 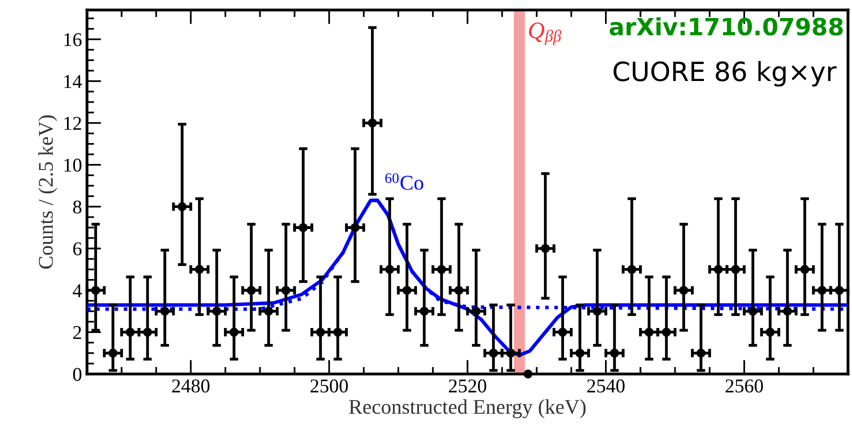 I want to click on y-tick-label: 0, so click(x=77, y=374).